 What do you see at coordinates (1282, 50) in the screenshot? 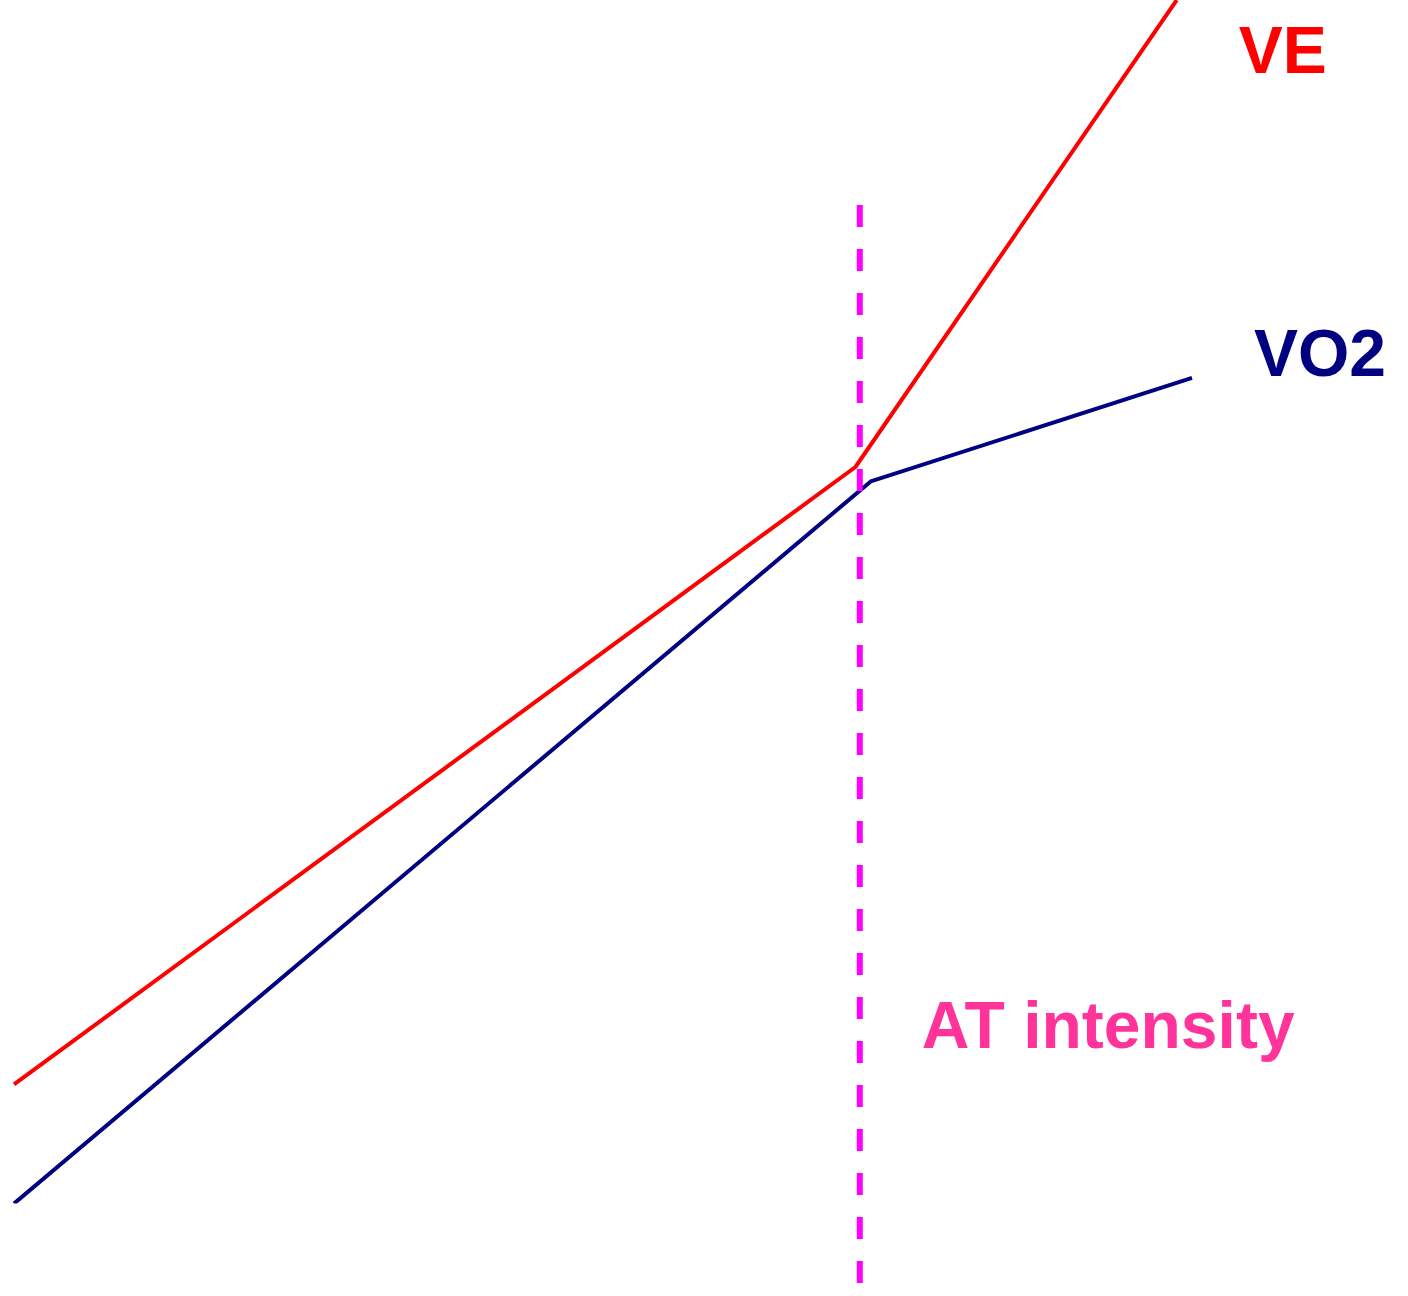
I see `series-label: VE` at bounding box center [1282, 50].